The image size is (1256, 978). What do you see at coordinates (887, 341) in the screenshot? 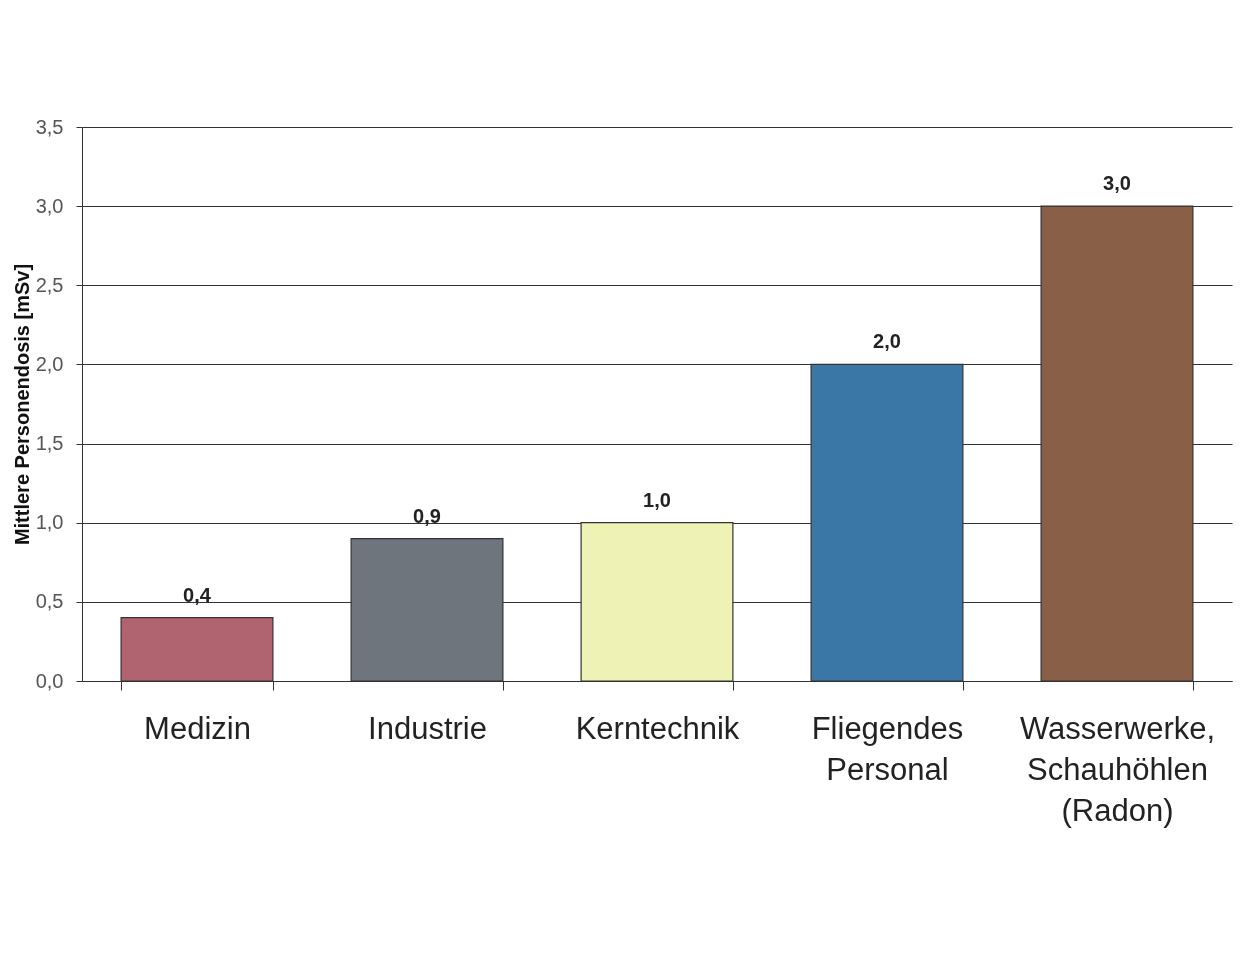
I see `data-label: 2,0` at bounding box center [887, 341].